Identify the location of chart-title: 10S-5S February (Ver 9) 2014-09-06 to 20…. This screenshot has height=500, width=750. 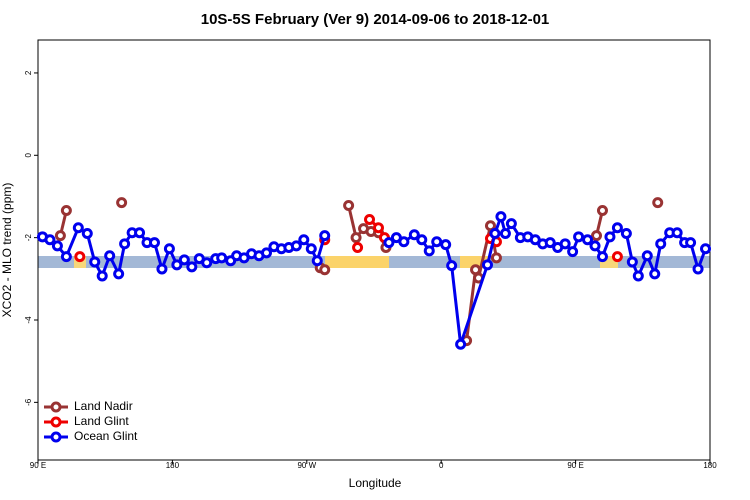
(375, 19).